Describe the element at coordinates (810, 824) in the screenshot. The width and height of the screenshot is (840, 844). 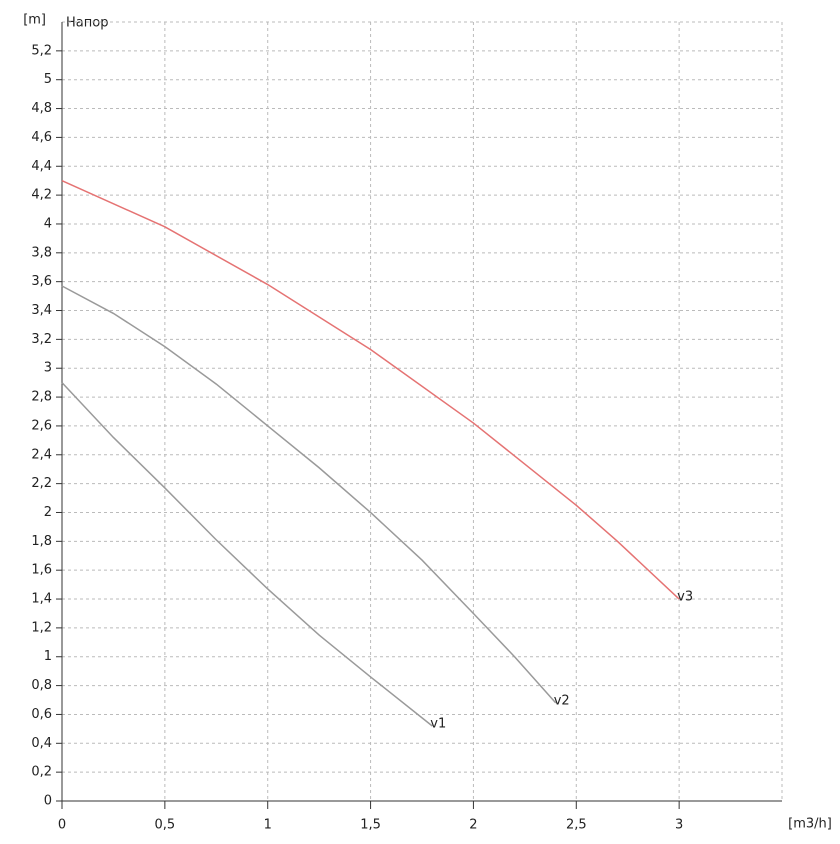
I see `x-axis-label: [m3/h]` at that location.